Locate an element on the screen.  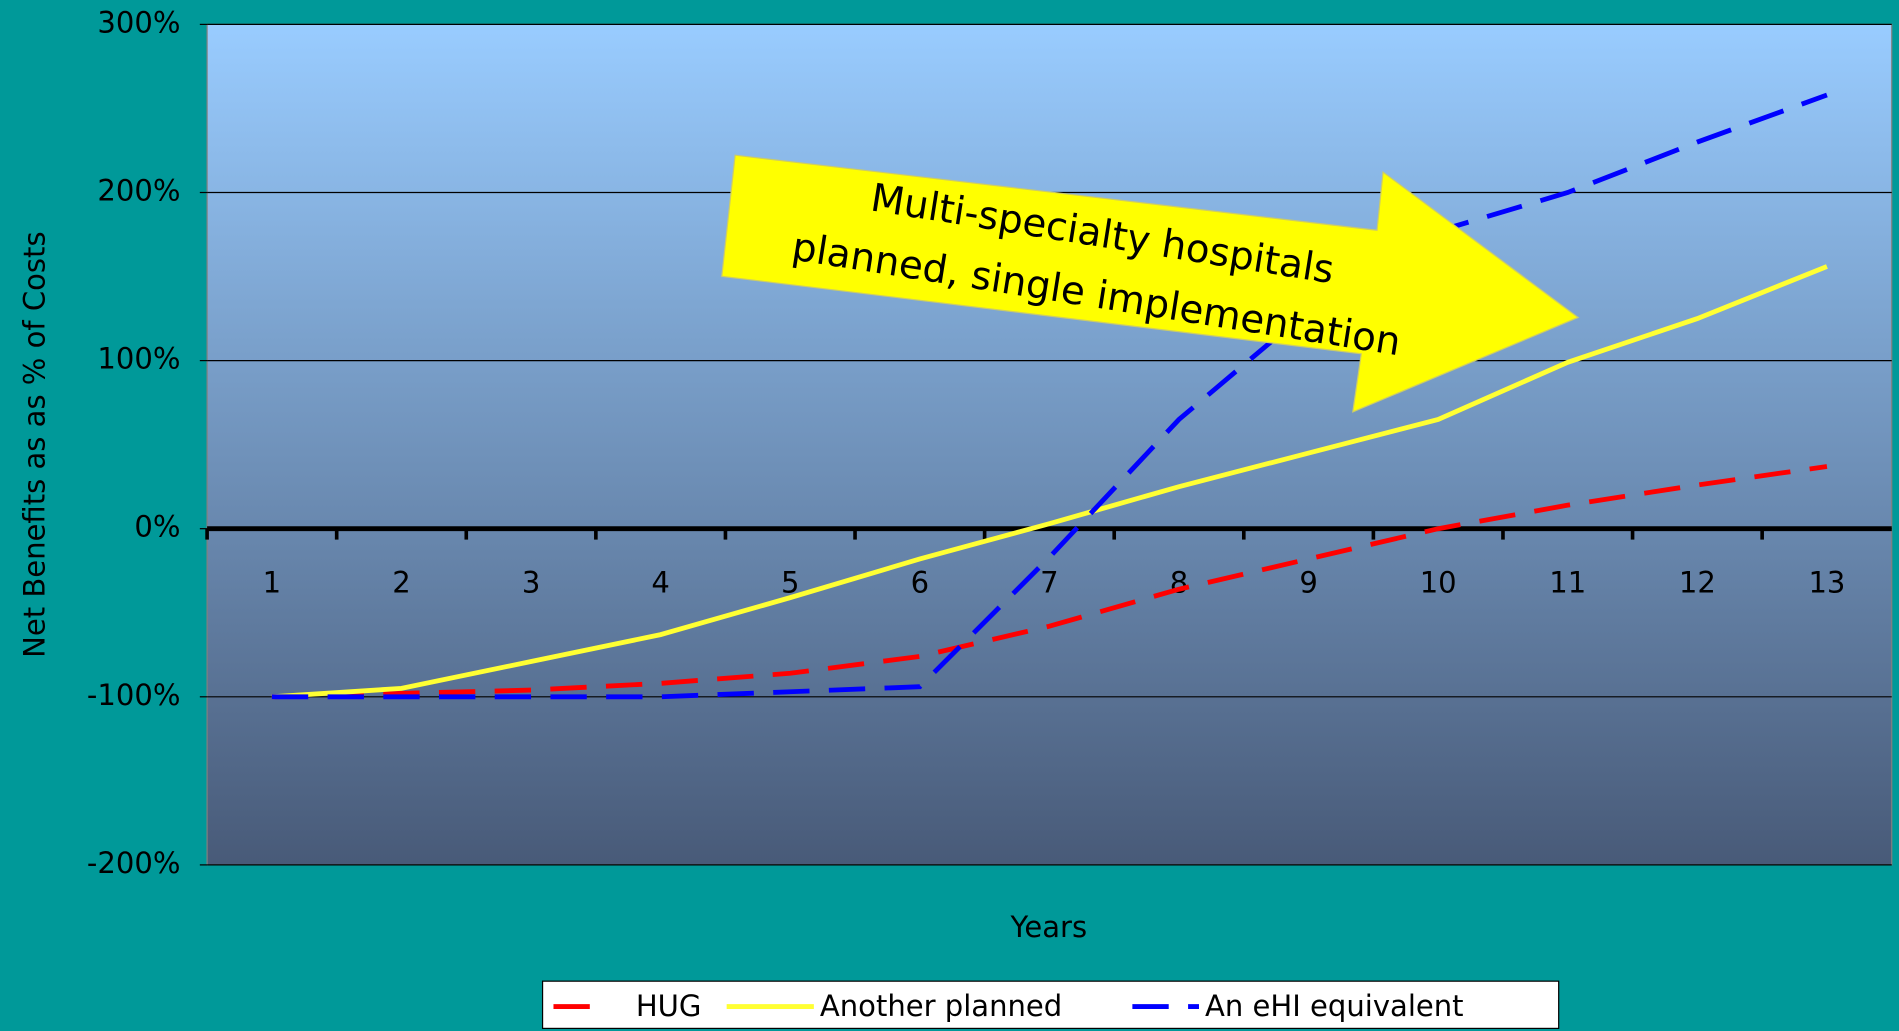
legend: HUG Another planned An eHI equivalent is located at coordinates (1050, 1005).